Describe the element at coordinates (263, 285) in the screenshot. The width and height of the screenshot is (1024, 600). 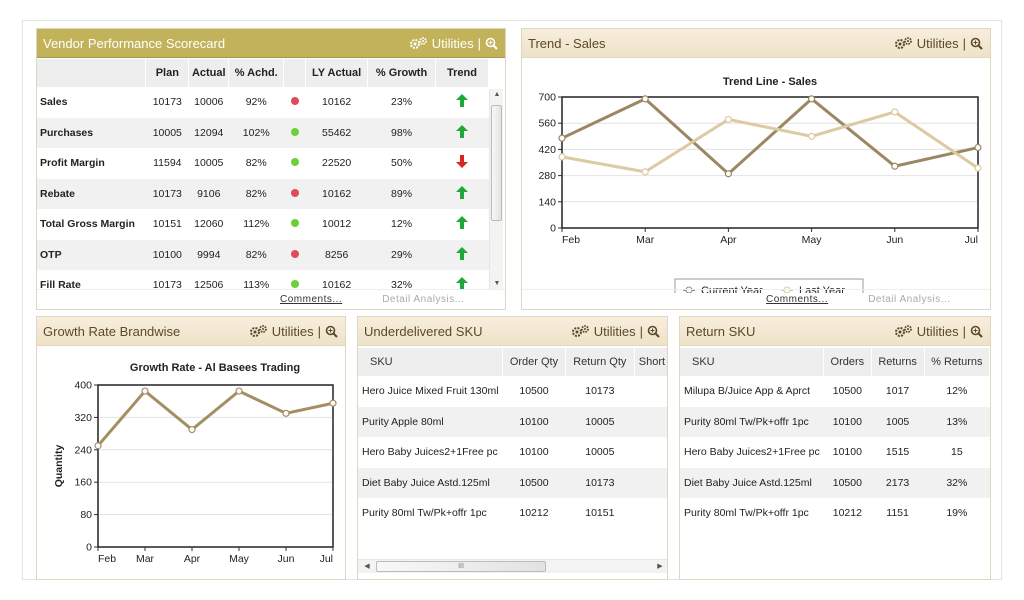
I see `scorecard-row: Fill Rate 10173 12506 113% 10162 32%` at that location.